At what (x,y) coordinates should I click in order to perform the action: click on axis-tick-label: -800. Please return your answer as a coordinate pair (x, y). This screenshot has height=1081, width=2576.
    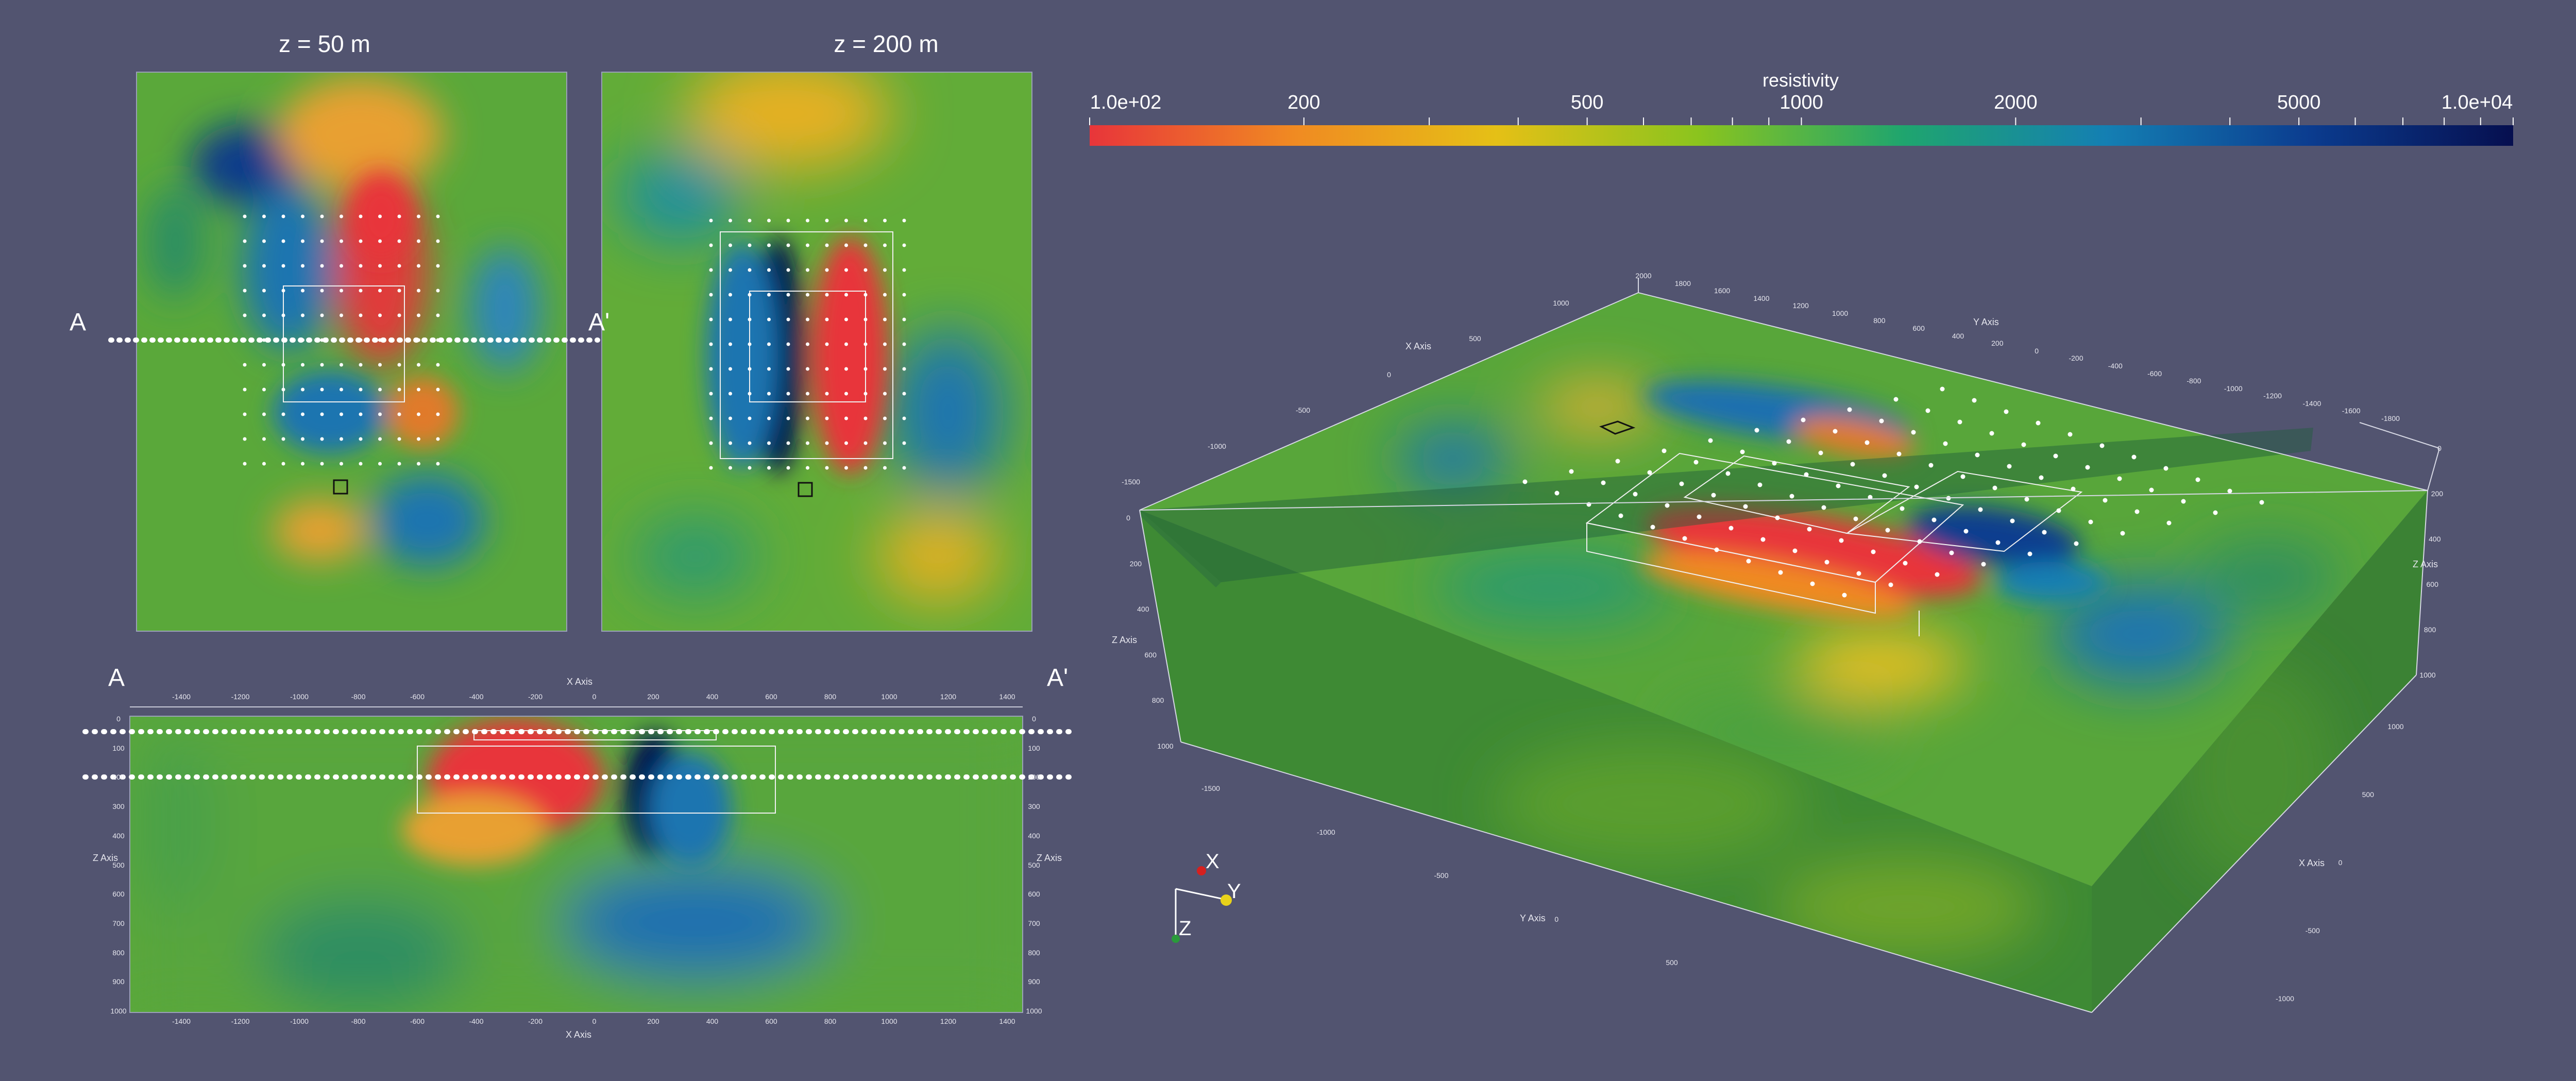
    Looking at the image, I should click on (2194, 381).